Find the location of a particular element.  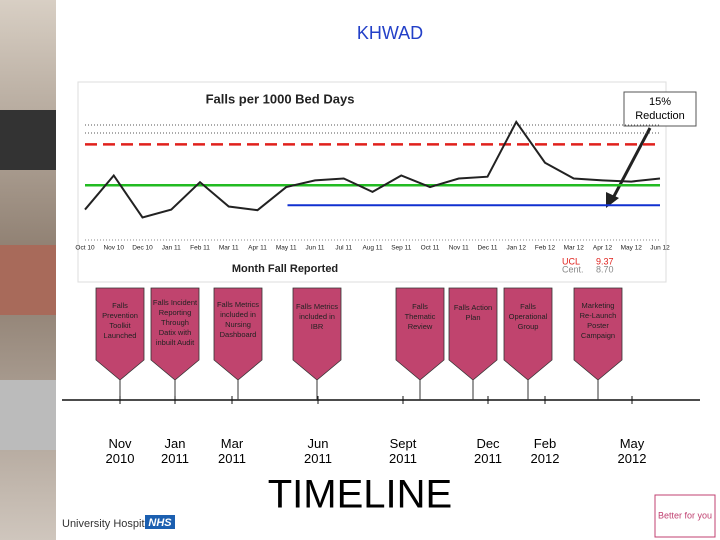

event-label: Marketing Re-Launch Poster Campaign is located at coordinates (598, 320).